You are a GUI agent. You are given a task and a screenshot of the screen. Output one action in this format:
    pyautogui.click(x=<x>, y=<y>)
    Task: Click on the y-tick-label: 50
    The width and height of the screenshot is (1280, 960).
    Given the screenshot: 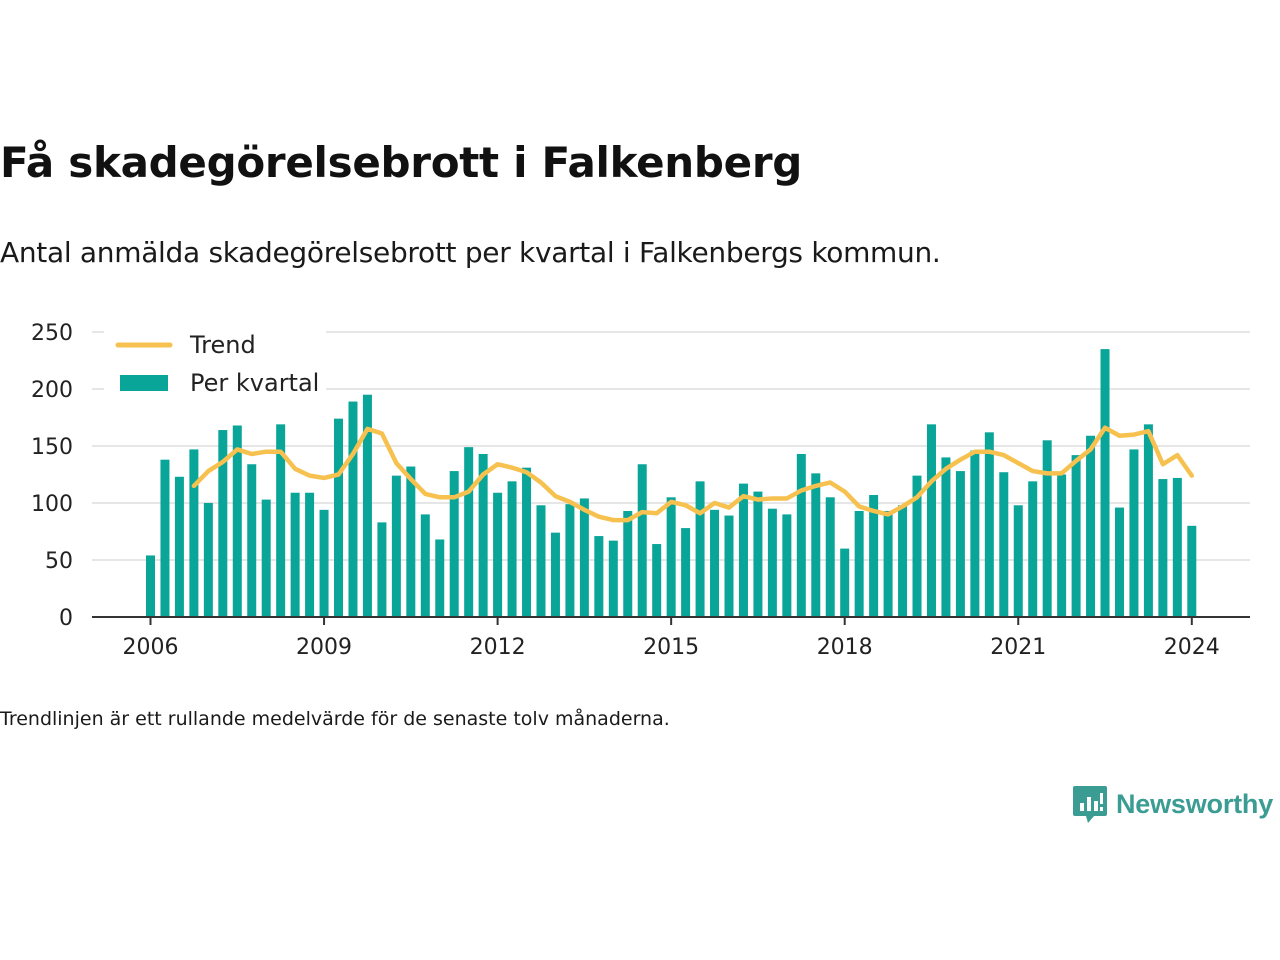 What is the action you would take?
    pyautogui.click(x=59, y=561)
    